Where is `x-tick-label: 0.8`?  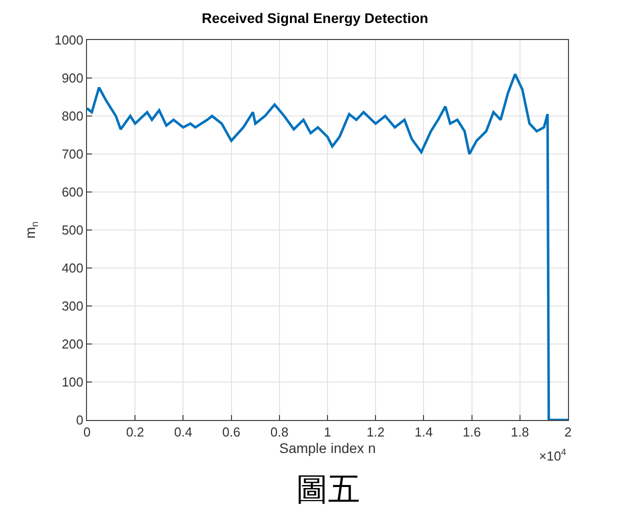 x-tick-label: 0.8 is located at coordinates (279, 432).